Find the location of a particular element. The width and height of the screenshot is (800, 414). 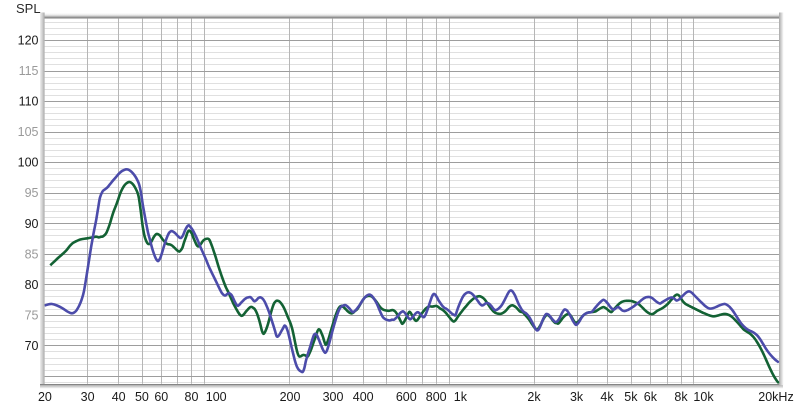

svg-text: 3k is located at coordinates (577, 397).